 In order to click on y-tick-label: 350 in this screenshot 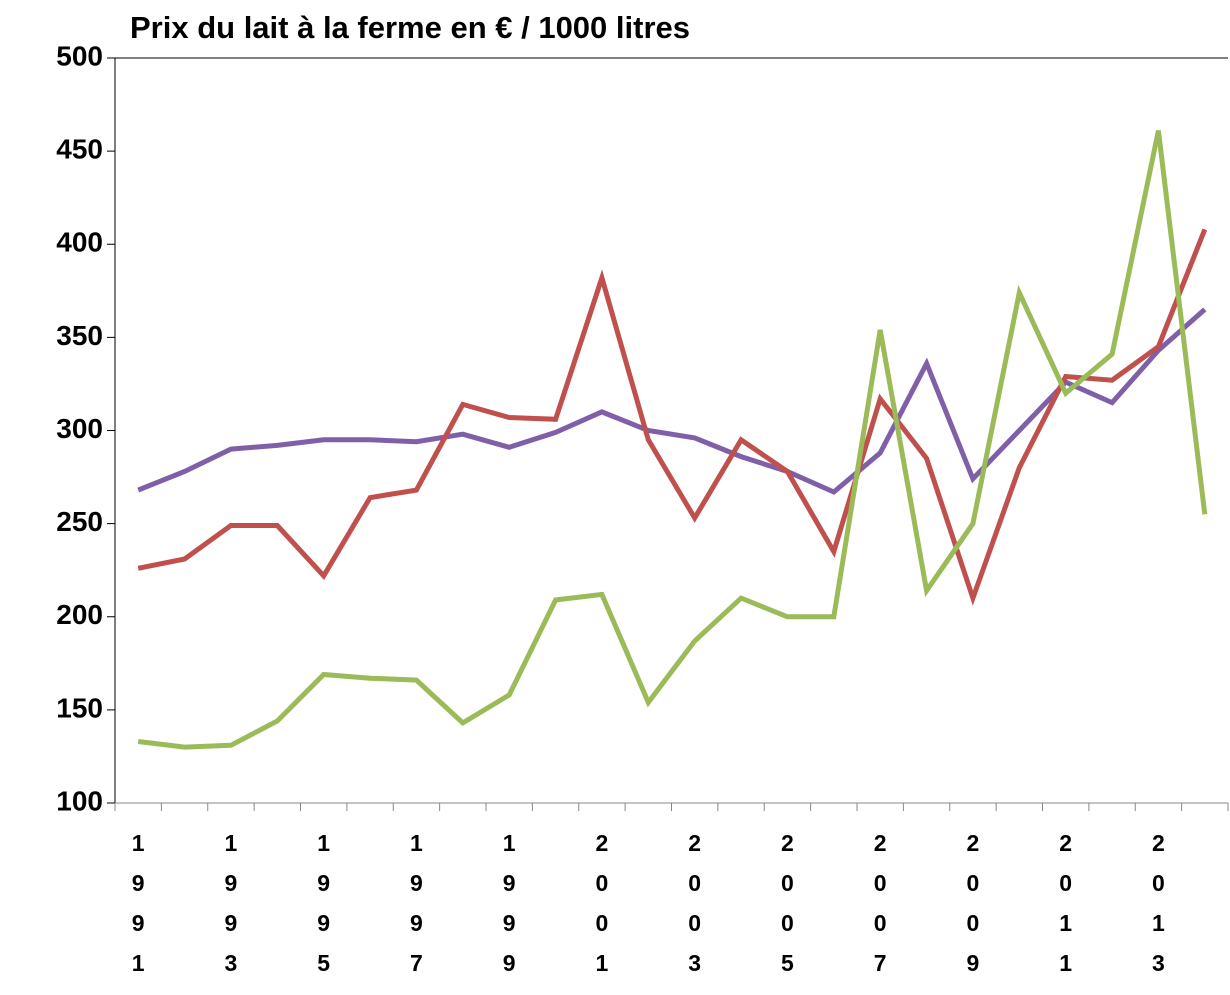, I will do `click(79, 335)`.